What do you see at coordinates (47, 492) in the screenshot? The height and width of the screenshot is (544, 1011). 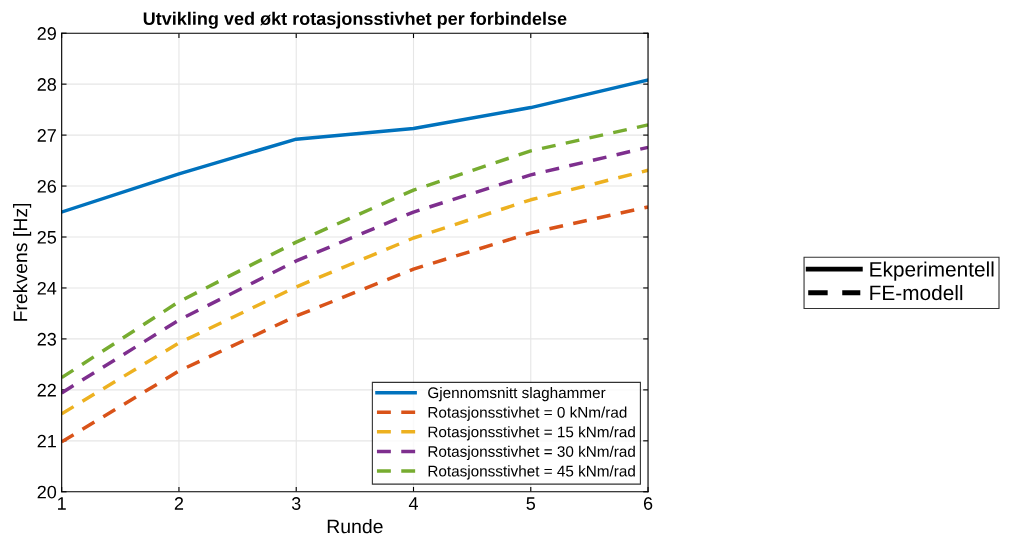 I see `y-tick-label: 20` at bounding box center [47, 492].